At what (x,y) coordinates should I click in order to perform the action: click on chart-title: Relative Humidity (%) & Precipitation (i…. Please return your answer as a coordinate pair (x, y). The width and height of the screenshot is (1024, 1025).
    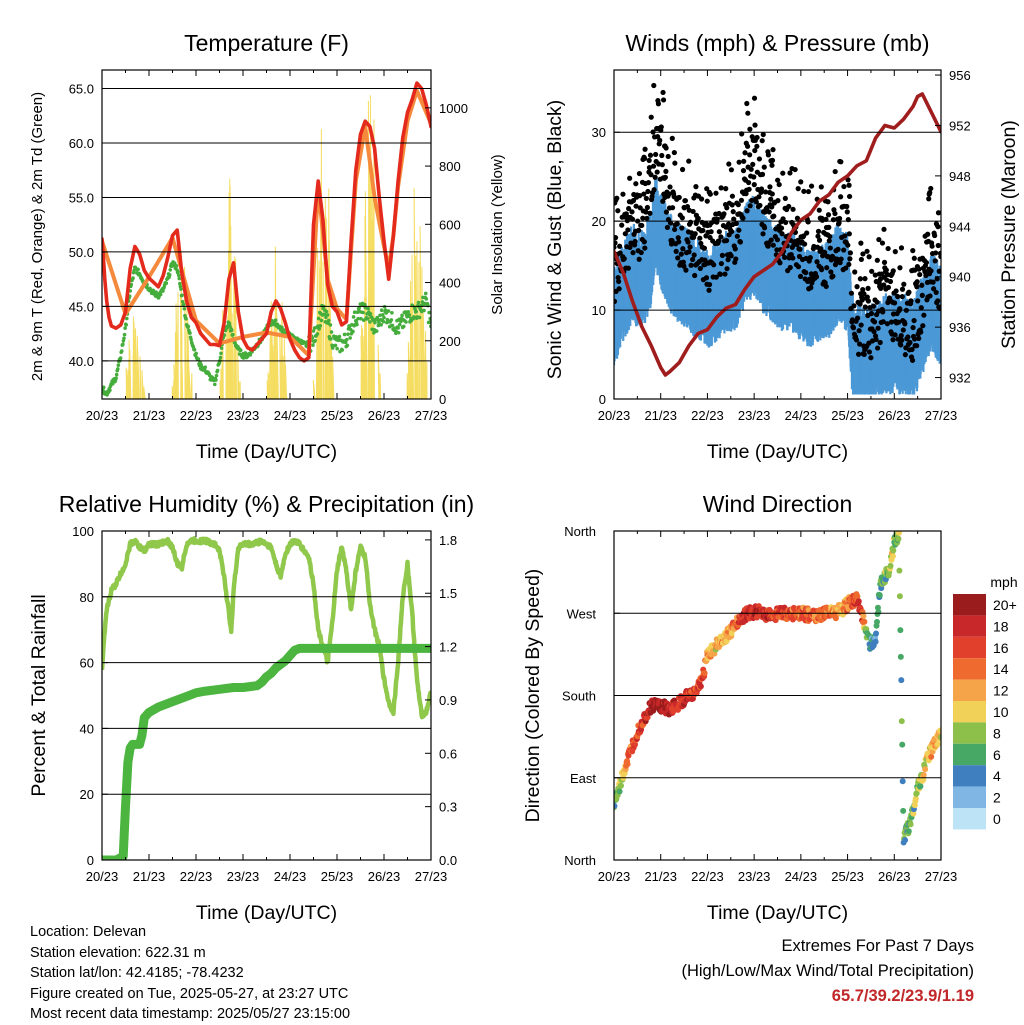
    Looking at the image, I should click on (266, 504).